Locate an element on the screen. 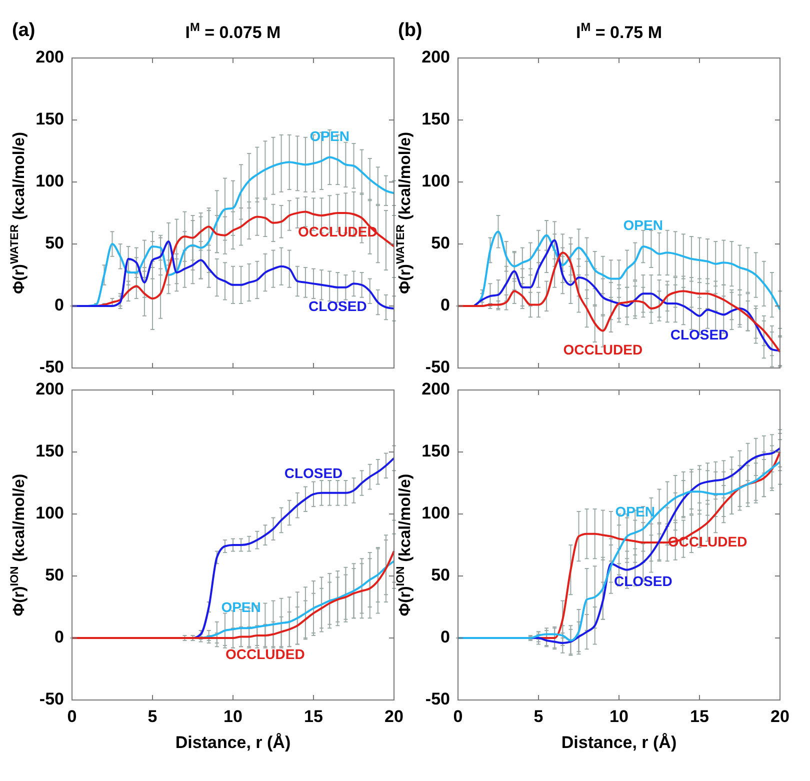 This screenshot has width=810, height=781. text: (a) is located at coordinates (24, 30).